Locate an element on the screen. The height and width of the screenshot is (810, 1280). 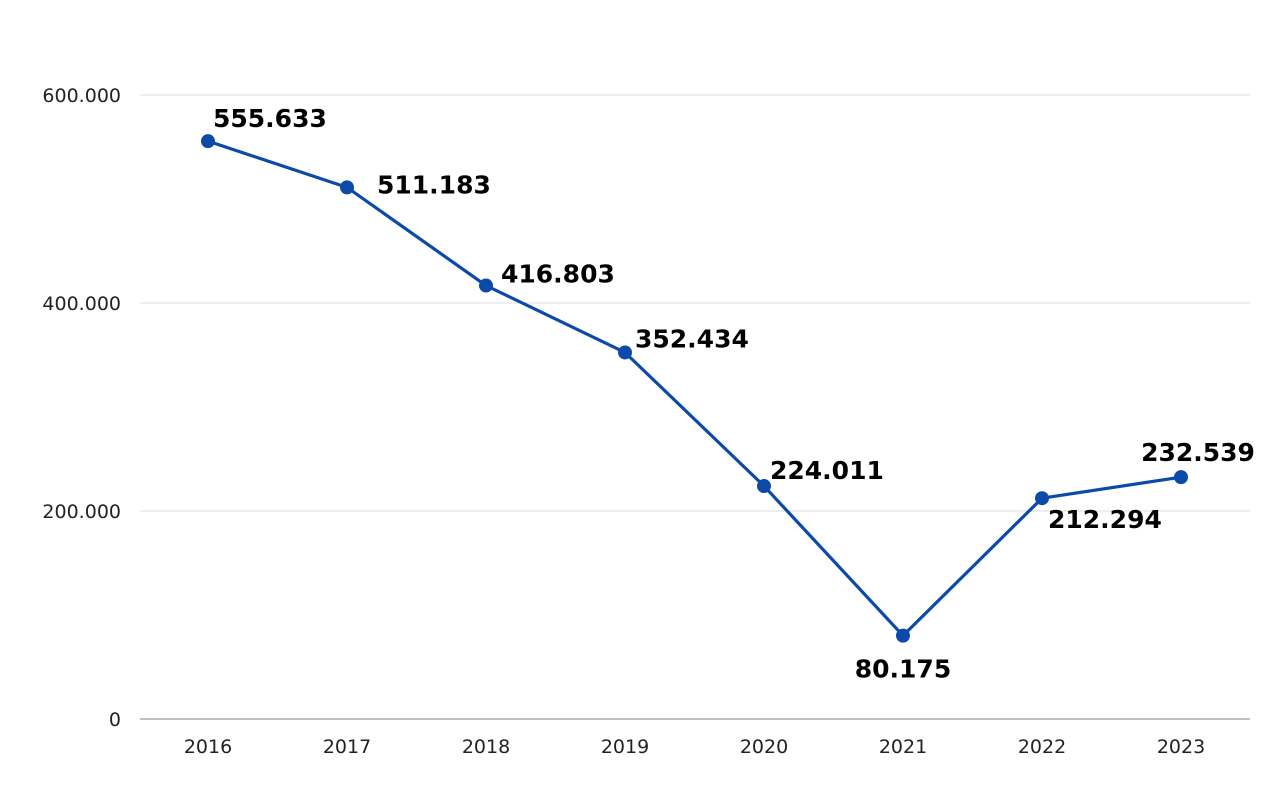
y-tick-label: 0 is located at coordinates (115, 720).